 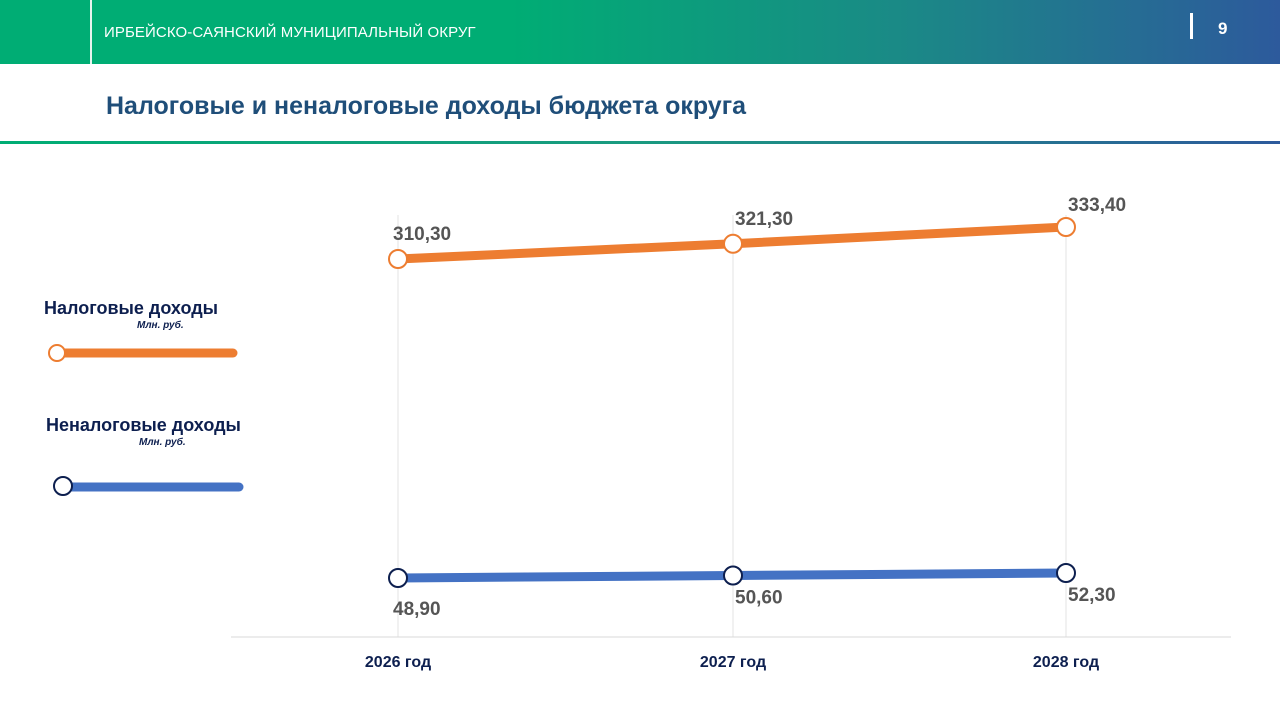 I want to click on data-label: 50,60, so click(x=759, y=598).